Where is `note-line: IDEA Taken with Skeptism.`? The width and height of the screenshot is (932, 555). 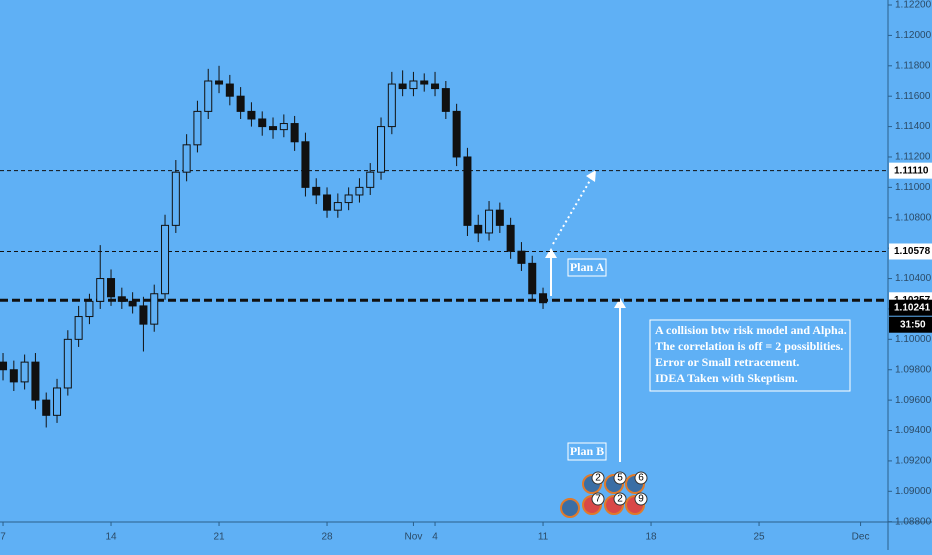
note-line: IDEA Taken with Skeptism. is located at coordinates (726, 378).